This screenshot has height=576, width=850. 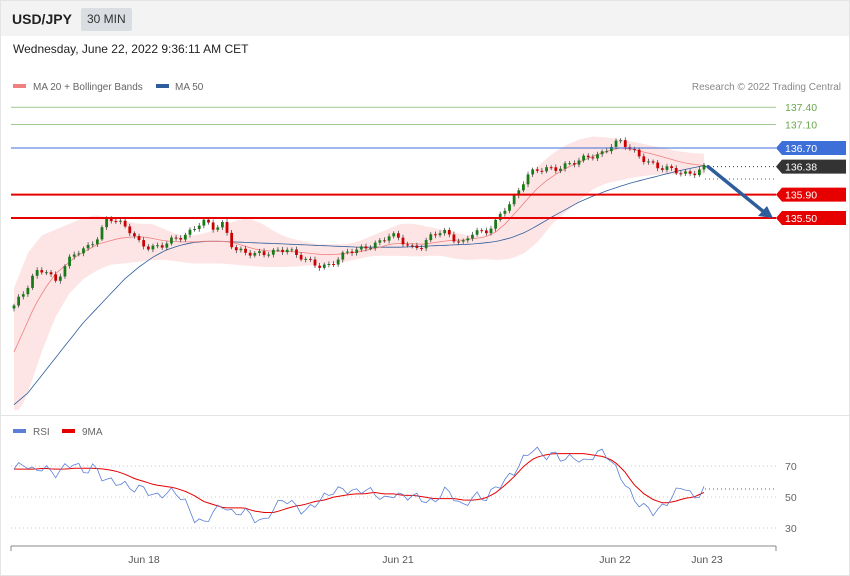 I want to click on level-label-resistance: 137.40, so click(x=801, y=108).